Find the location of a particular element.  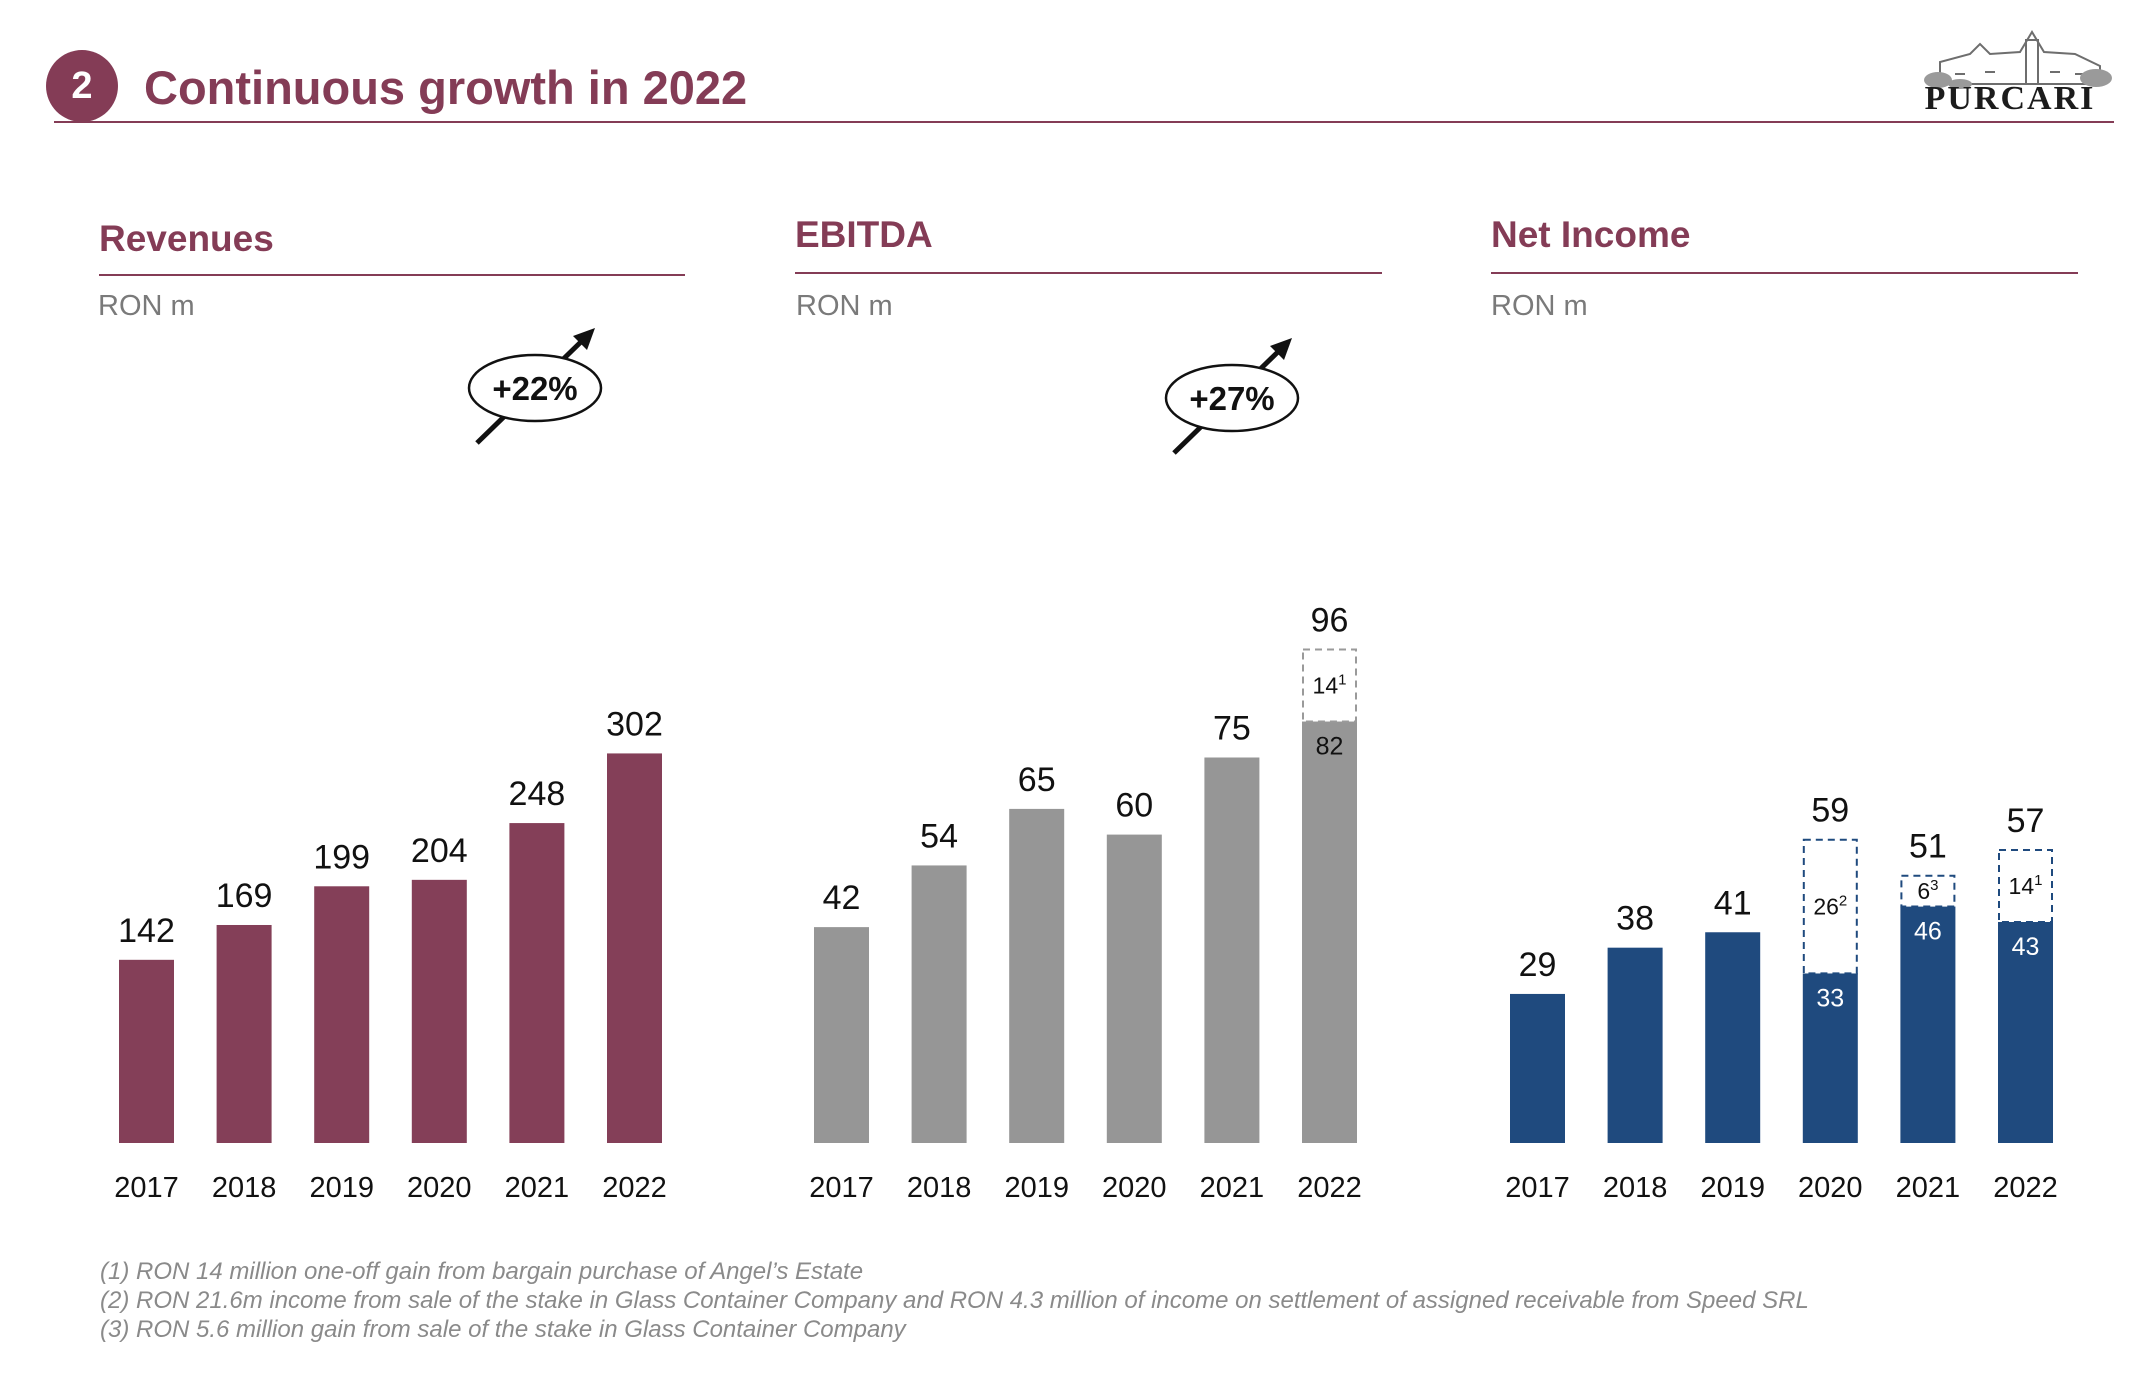

one-off-label-2-2020: 262 is located at coordinates (1830, 906).